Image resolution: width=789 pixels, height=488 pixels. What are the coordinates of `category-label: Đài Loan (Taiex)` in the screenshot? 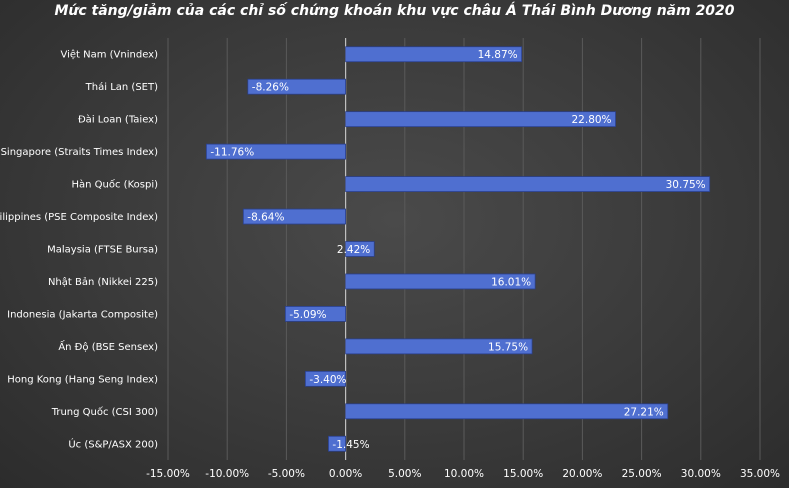 It's located at (118, 120).